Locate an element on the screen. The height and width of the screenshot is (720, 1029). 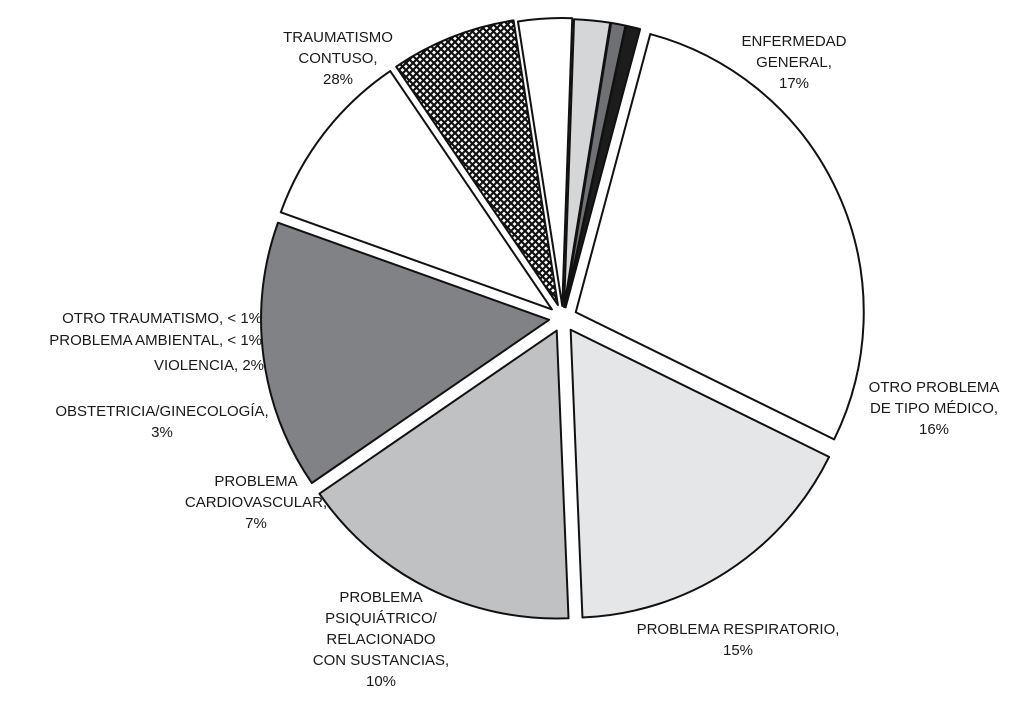
pie-slice-obstetricia-ginecologia is located at coordinates (545, 162).